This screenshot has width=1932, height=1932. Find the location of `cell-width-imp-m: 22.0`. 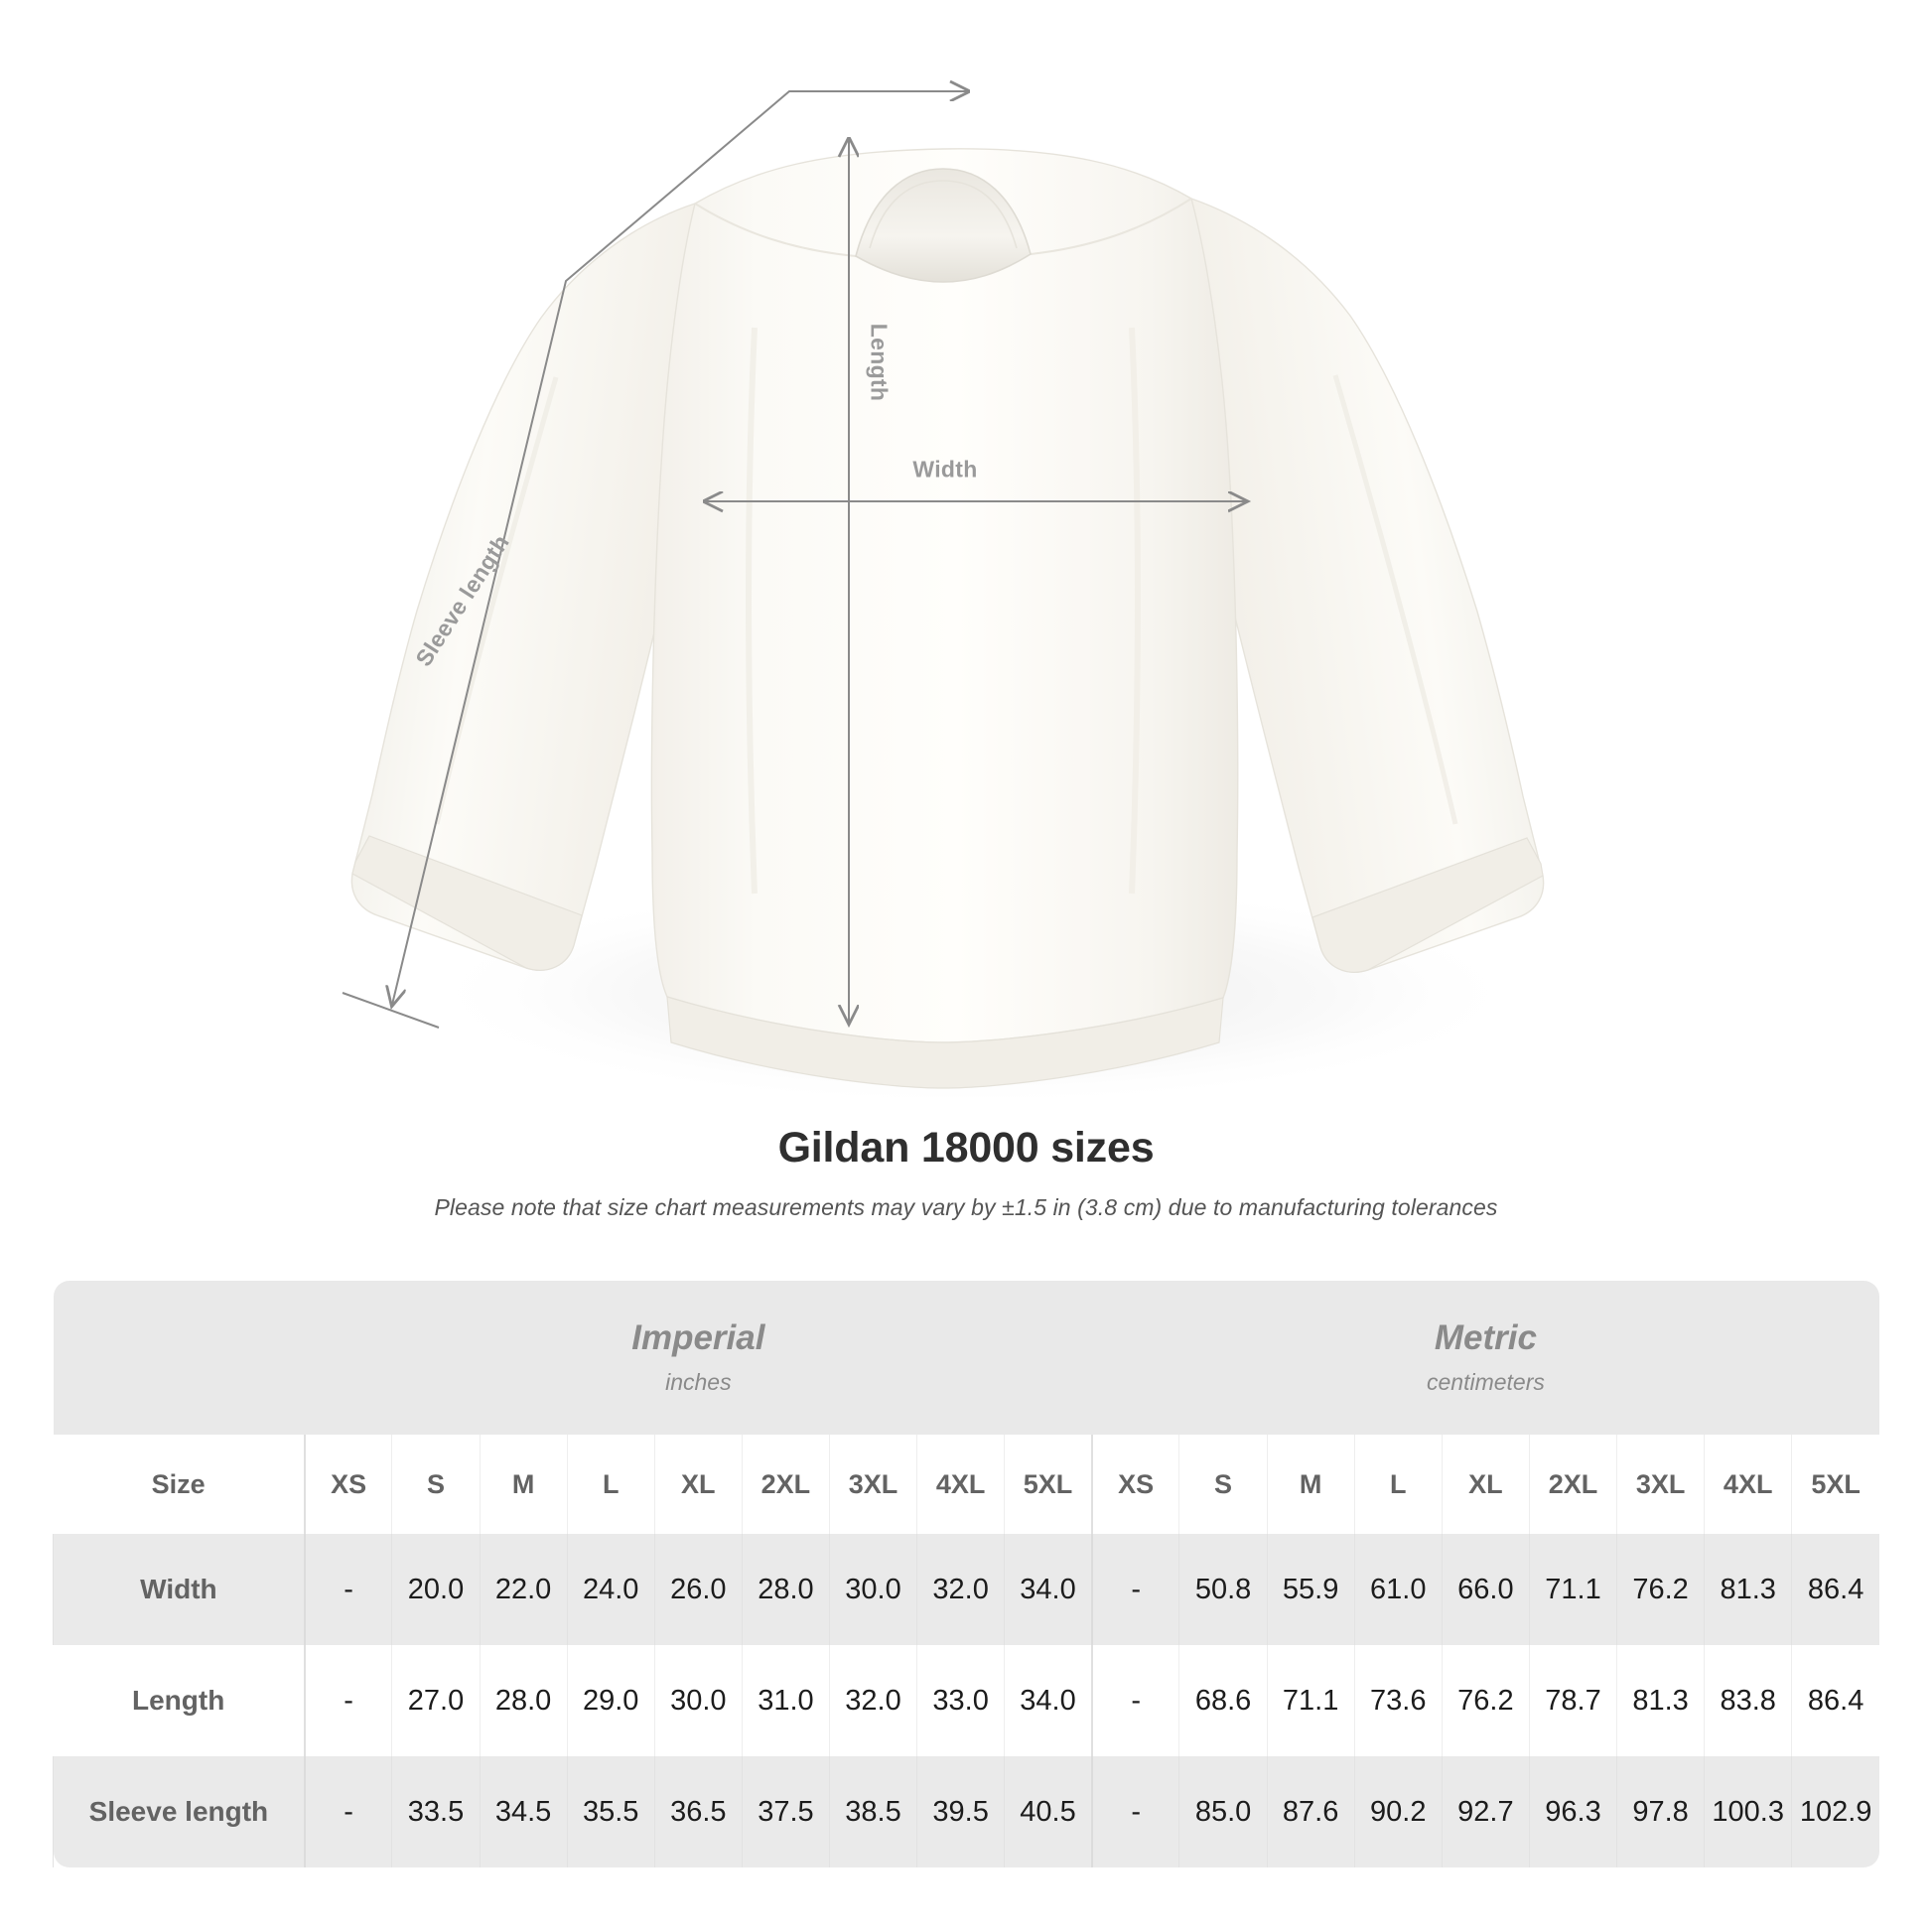

cell-width-imp-m: 22.0 is located at coordinates (524, 1589).